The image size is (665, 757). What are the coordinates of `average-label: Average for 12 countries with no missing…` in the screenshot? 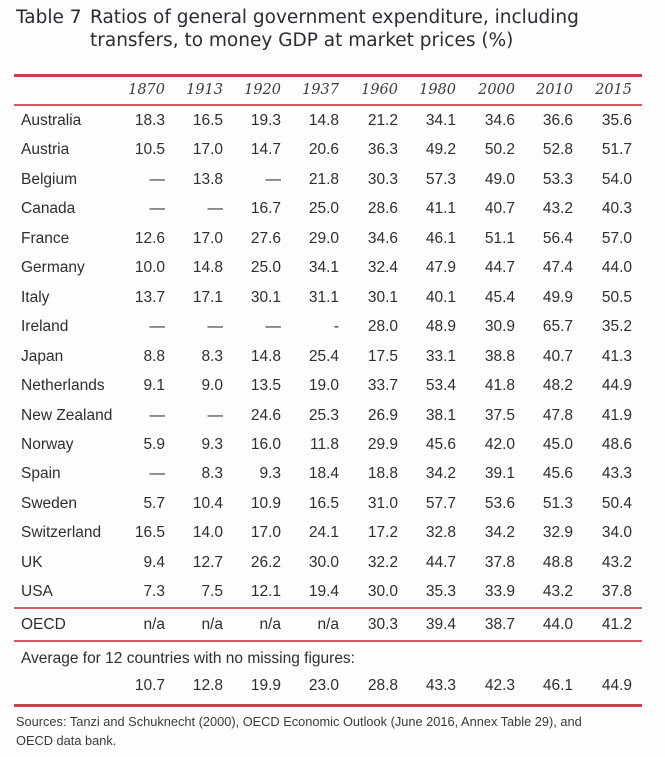 It's located at (188, 658).